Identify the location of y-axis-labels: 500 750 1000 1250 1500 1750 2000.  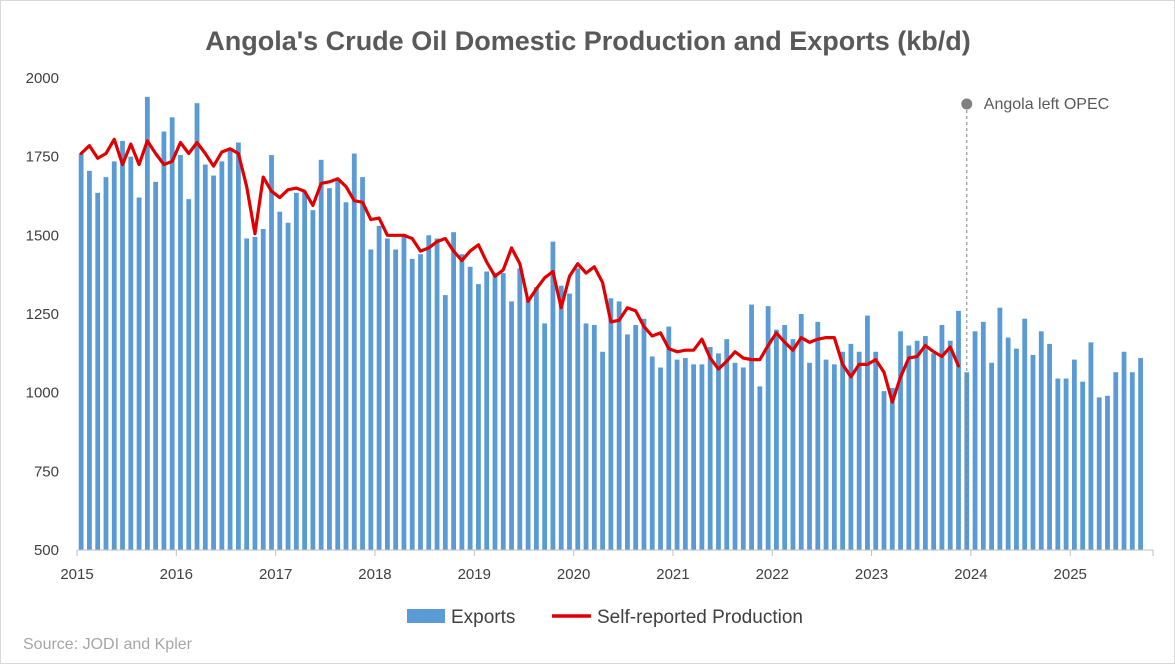
(42, 314).